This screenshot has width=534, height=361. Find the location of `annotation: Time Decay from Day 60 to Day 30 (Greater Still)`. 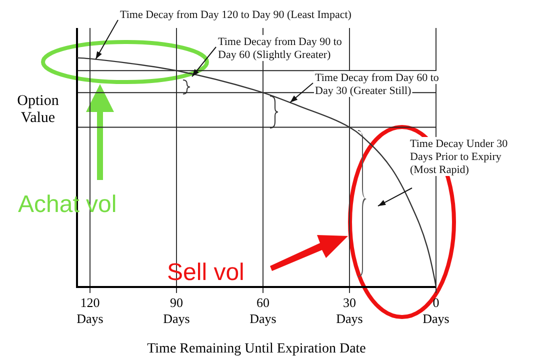

annotation: Time Decay from Day 60 to Day 30 (Greater Still) is located at coordinates (377, 84).